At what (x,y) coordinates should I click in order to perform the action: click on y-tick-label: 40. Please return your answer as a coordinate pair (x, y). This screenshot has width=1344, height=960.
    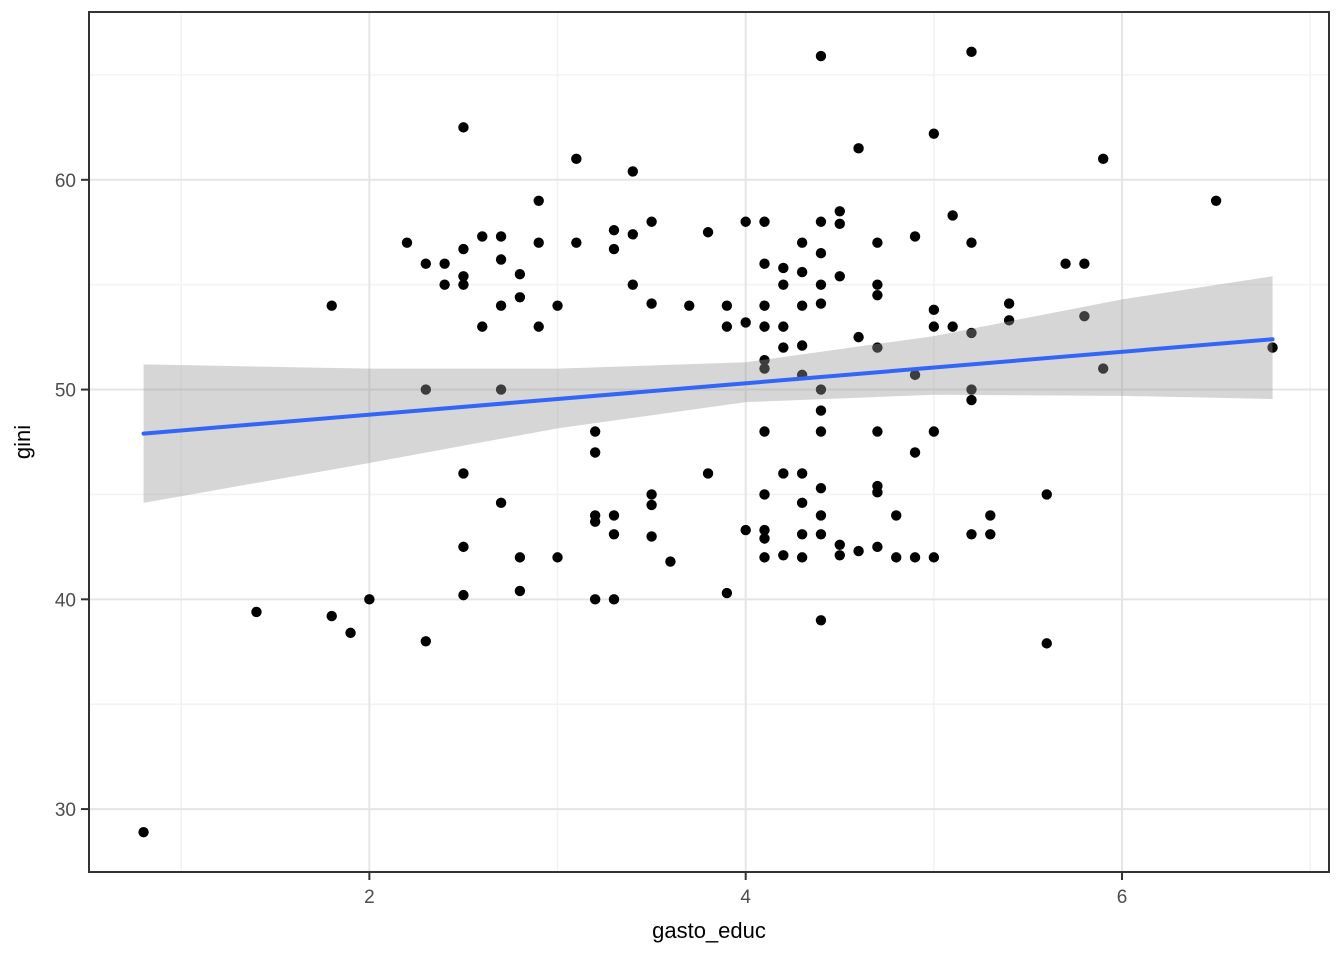
    Looking at the image, I should click on (65, 600).